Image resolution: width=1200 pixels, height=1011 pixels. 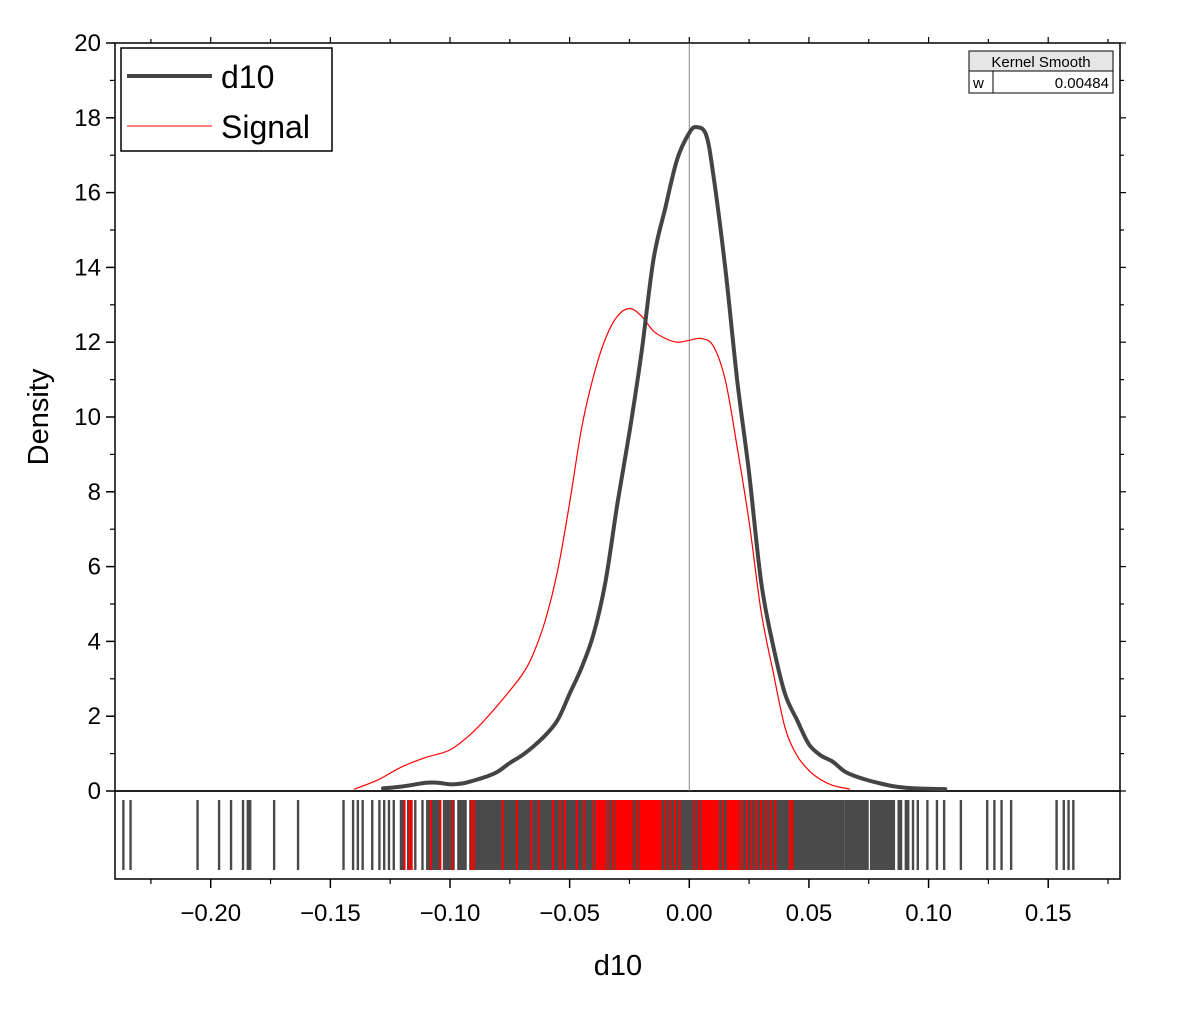 I want to click on y-tick-label: 10, so click(x=87, y=417).